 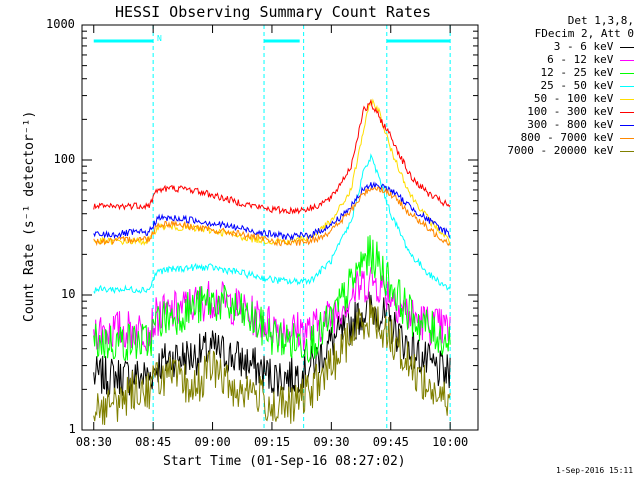 What do you see at coordinates (450, 442) in the screenshot?
I see `x-tick-label: 10:00` at bounding box center [450, 442].